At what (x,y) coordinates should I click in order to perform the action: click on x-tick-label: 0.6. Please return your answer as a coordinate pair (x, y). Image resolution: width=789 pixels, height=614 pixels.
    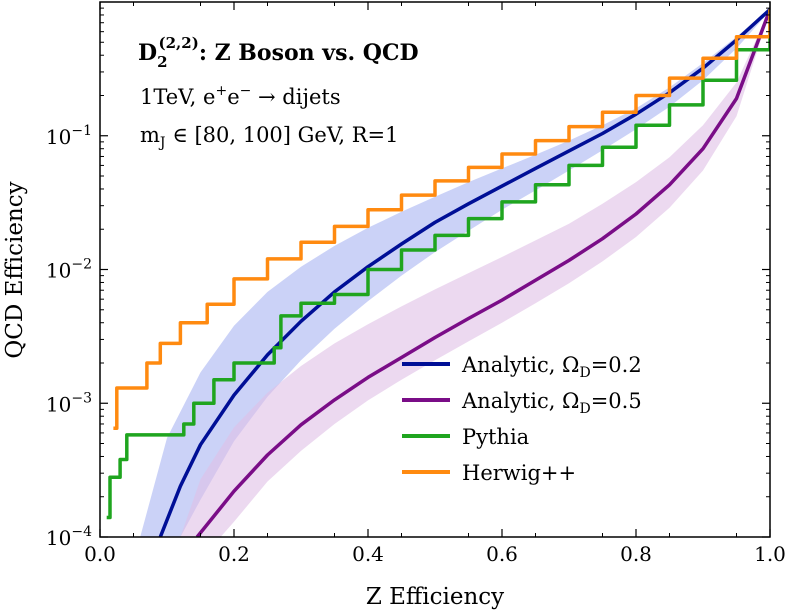
    Looking at the image, I should click on (502, 554).